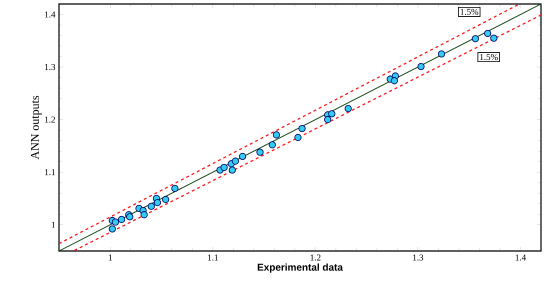 Image resolution: width=546 pixels, height=285 pixels. What do you see at coordinates (53, 225) in the screenshot?
I see `y-tick-label: 1` at bounding box center [53, 225].